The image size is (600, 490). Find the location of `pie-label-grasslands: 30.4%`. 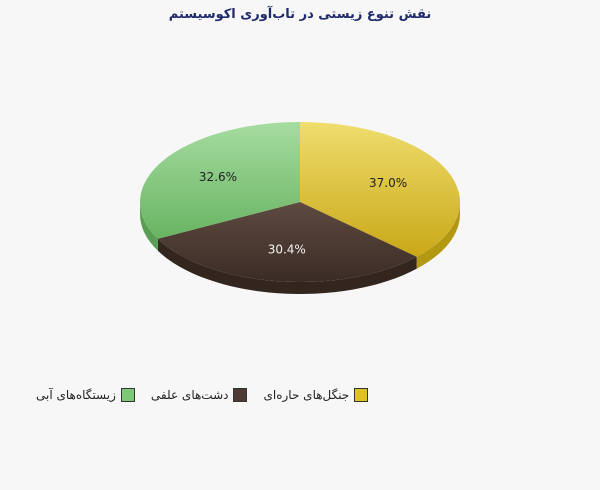

pie-label-grasslands: 30.4% is located at coordinates (287, 250).